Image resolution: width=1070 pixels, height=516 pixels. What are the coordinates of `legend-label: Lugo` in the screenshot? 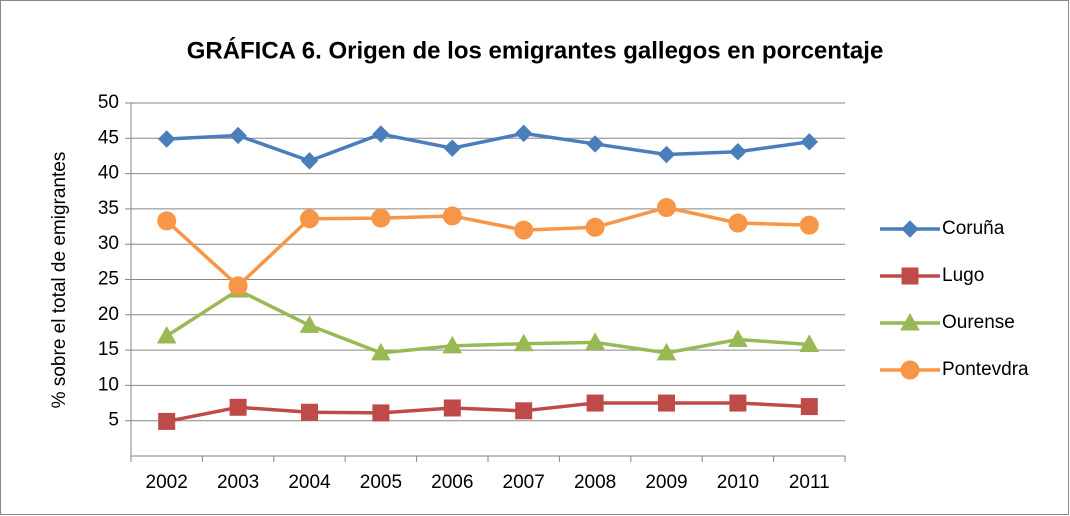 It's located at (963, 275).